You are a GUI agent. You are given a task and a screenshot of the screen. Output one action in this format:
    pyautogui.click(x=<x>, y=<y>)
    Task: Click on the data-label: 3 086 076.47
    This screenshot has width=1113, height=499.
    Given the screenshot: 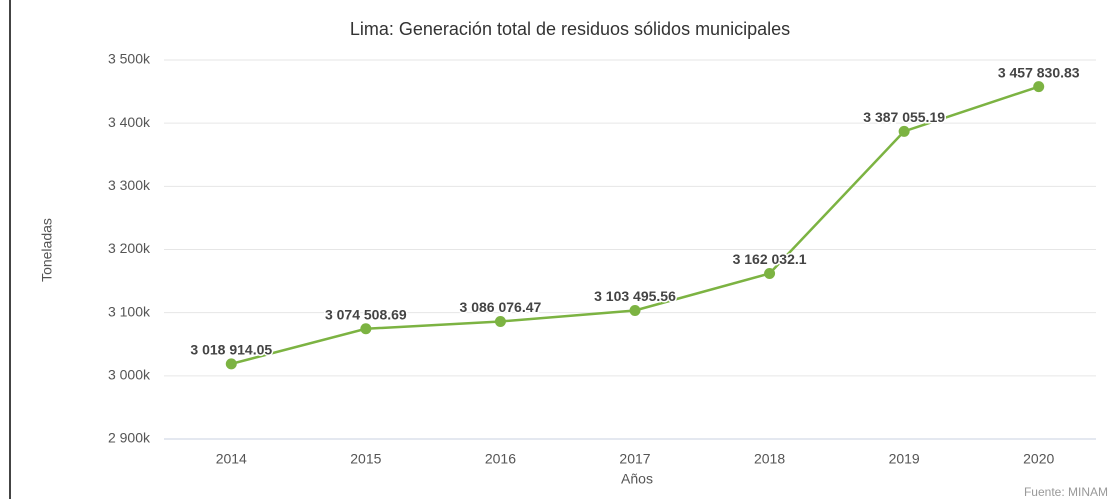 What is the action you would take?
    pyautogui.click(x=501, y=307)
    